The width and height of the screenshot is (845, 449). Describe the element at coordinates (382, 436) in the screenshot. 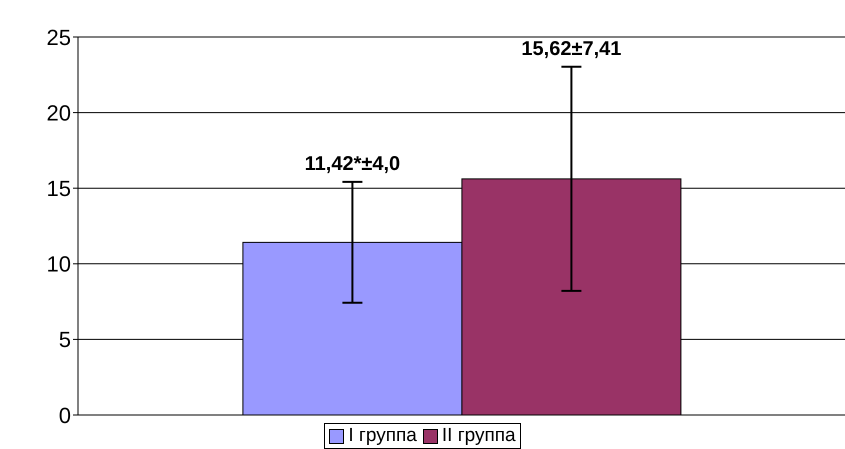

I see `legend-label: I группа` at that location.